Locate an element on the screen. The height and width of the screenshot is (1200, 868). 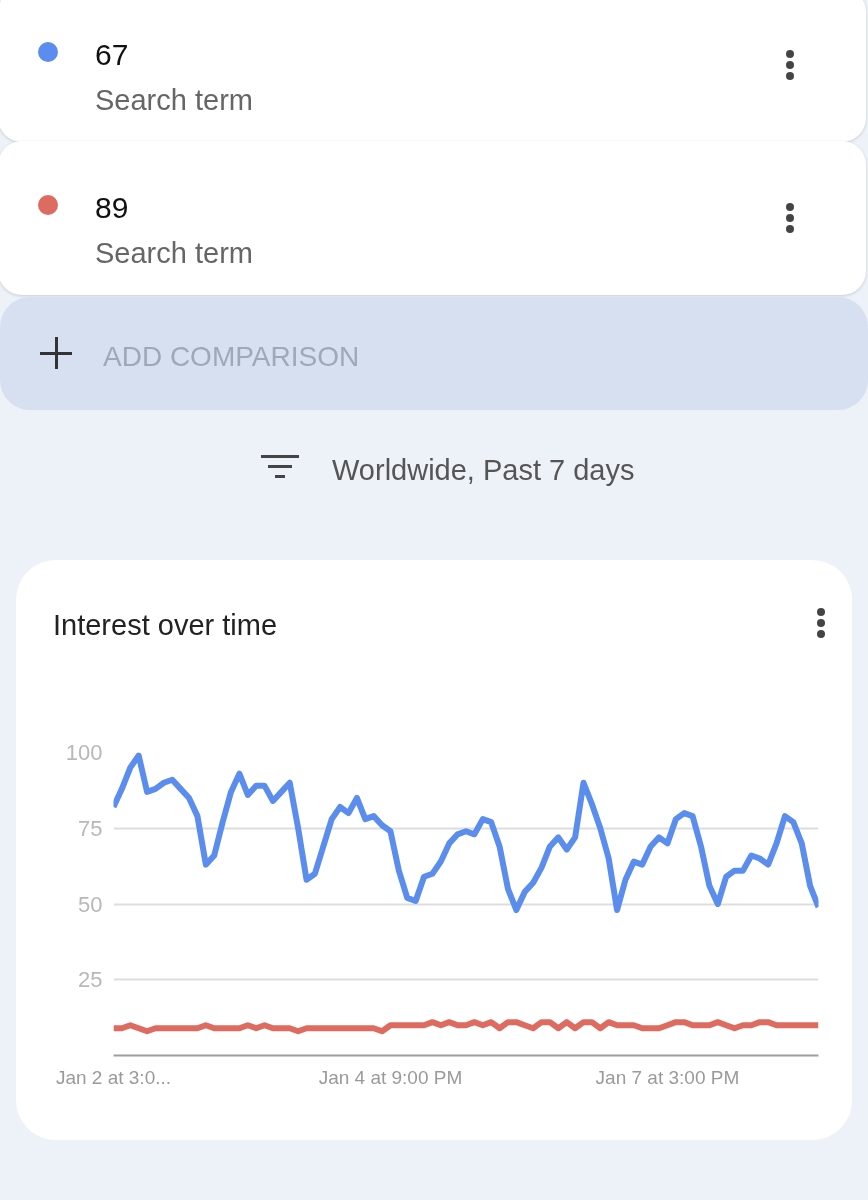
y-tick-label: 25 is located at coordinates (90, 980).